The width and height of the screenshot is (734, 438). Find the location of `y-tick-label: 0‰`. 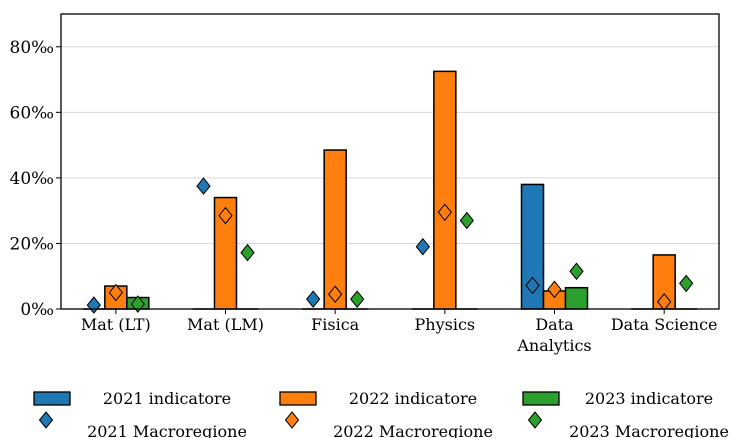

y-tick-label: 0‰ is located at coordinates (37, 310).